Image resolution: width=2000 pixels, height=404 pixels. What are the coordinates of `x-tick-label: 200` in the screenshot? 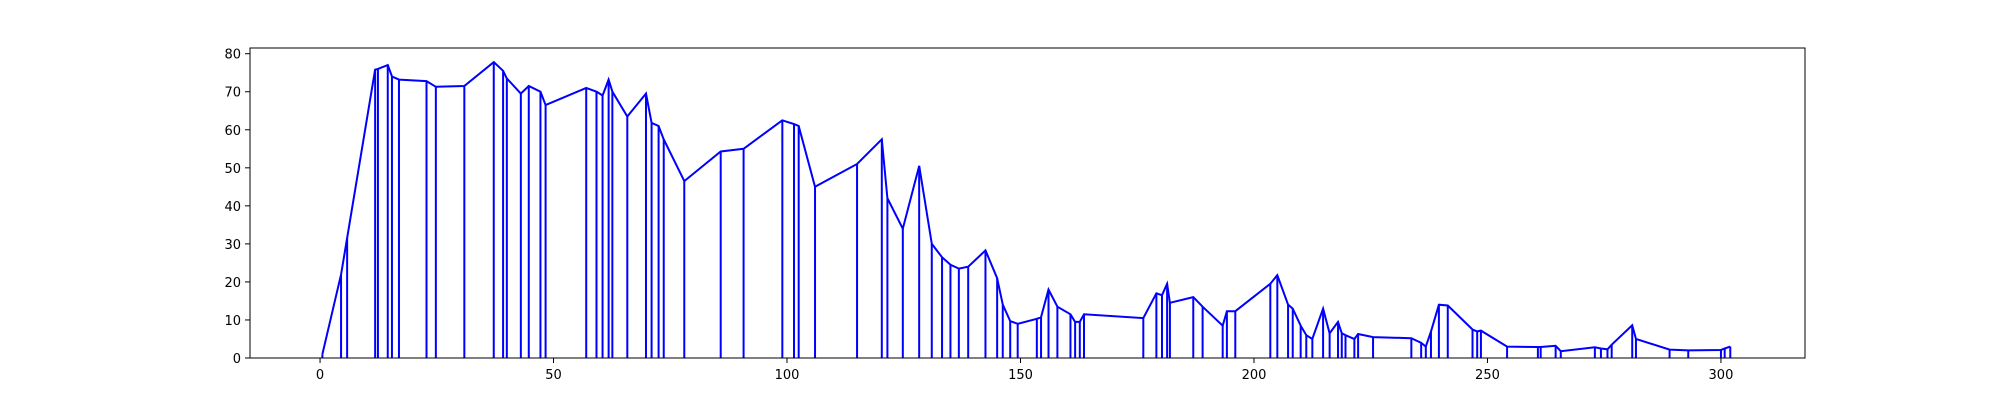 It's located at (1254, 375).